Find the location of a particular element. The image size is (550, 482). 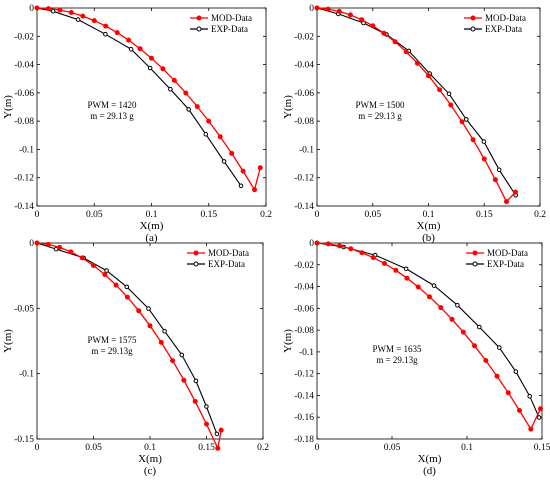

y-tick-label: -0.12 is located at coordinates (24, 179).